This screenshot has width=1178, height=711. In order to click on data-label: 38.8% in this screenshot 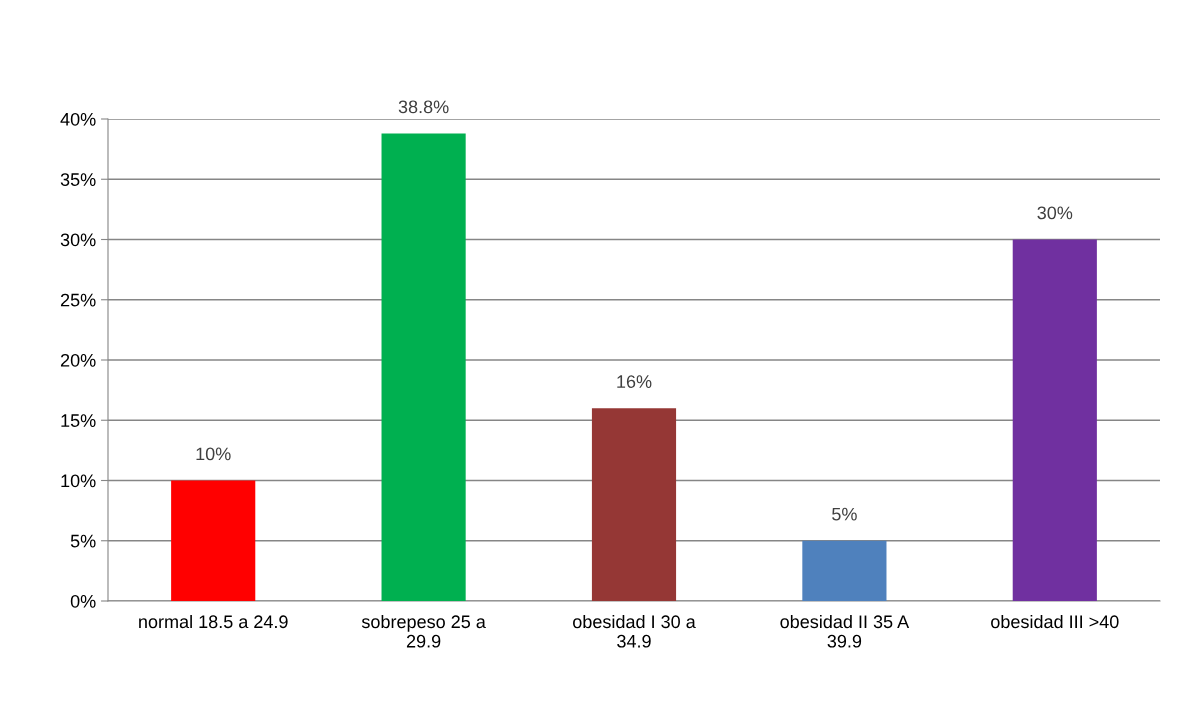, I will do `click(423, 107)`.